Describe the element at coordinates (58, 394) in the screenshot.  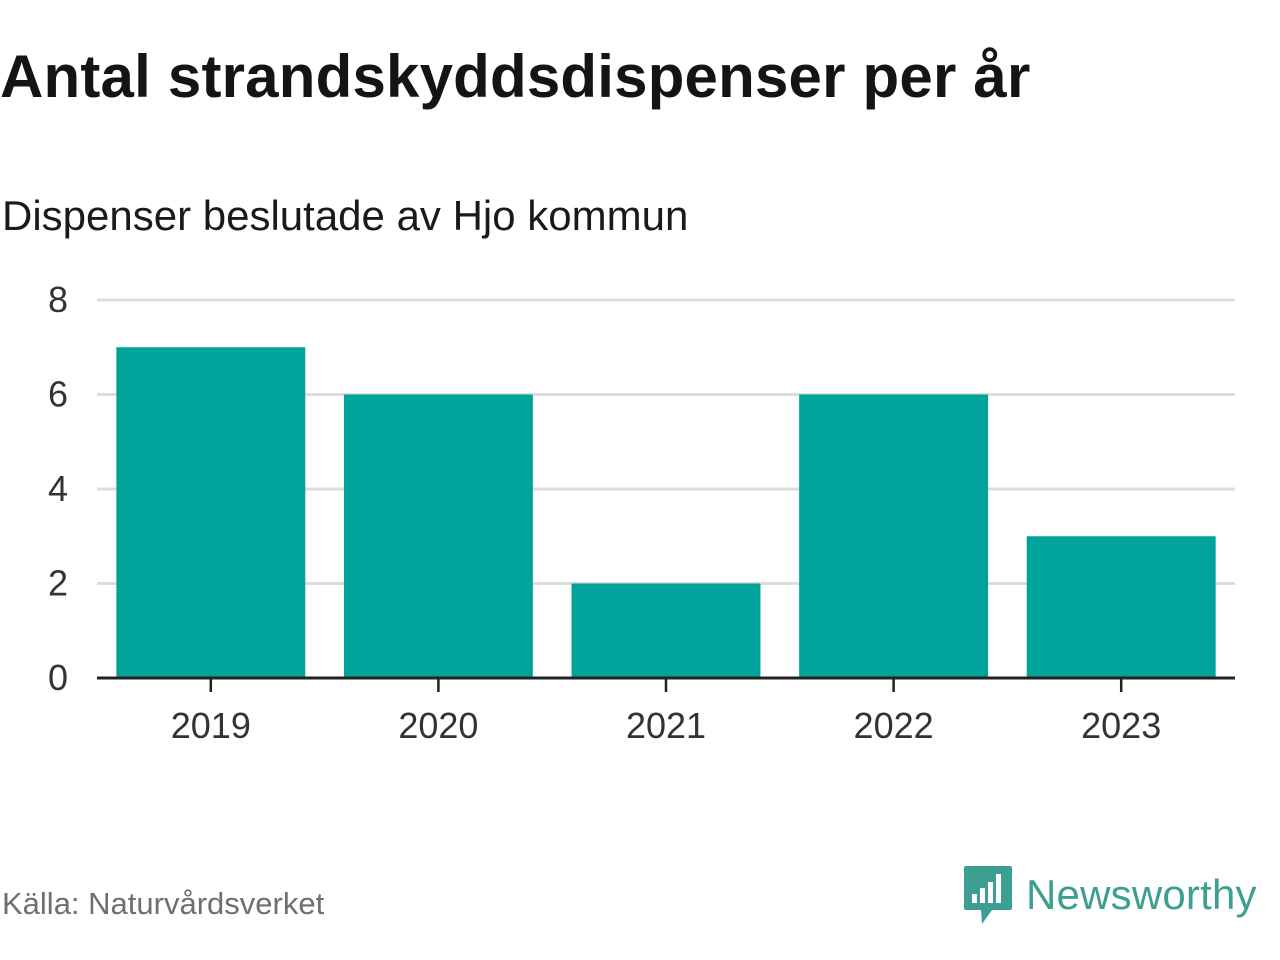
I see `y-tick-label: 6` at that location.